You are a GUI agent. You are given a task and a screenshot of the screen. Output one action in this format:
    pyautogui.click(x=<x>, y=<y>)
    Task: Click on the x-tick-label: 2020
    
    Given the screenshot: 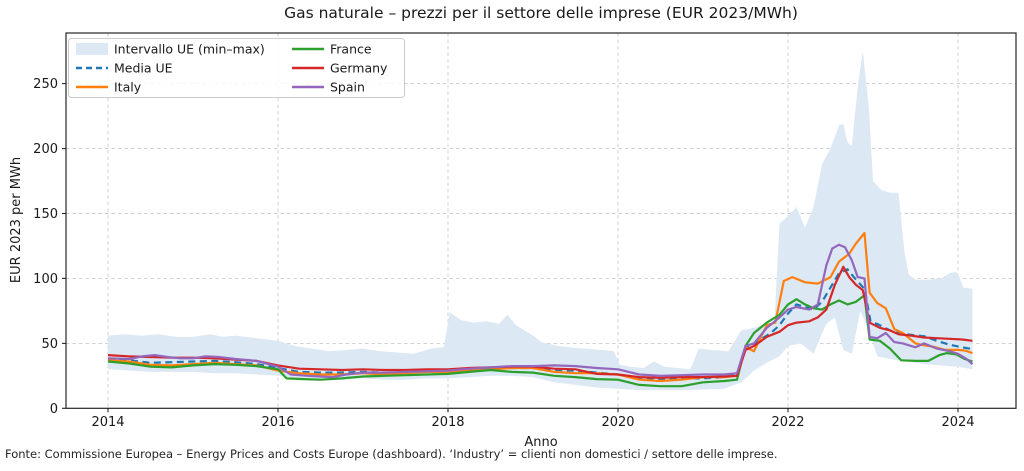 What is the action you would take?
    pyautogui.click(x=617, y=422)
    